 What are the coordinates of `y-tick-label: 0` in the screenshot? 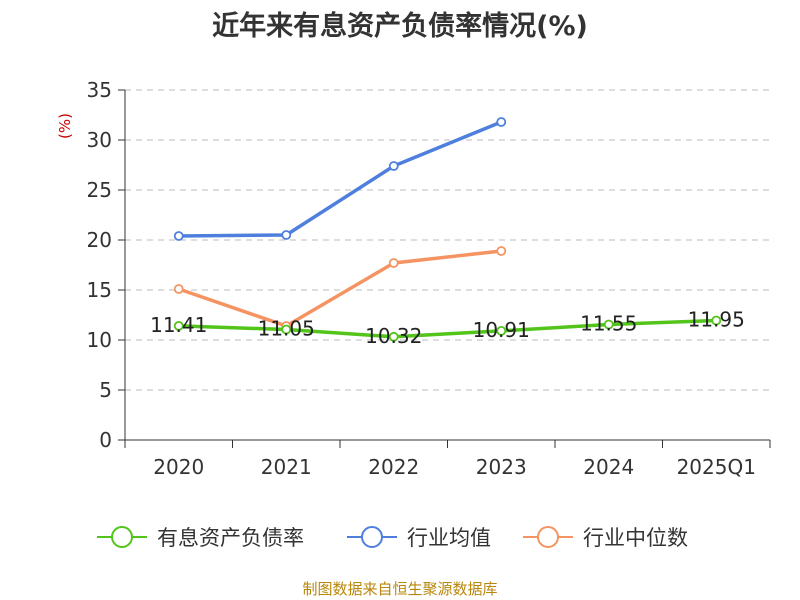 It's located at (105, 440).